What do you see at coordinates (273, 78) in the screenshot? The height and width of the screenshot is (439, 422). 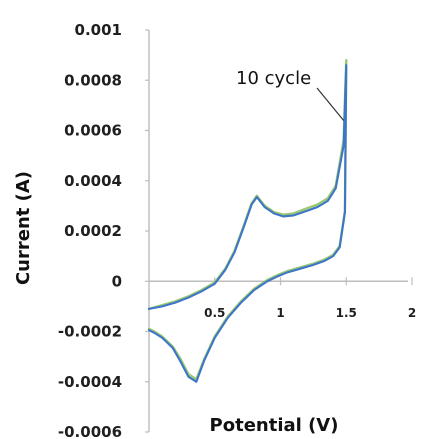 I see `annotation-label: 10 cycle` at bounding box center [273, 78].